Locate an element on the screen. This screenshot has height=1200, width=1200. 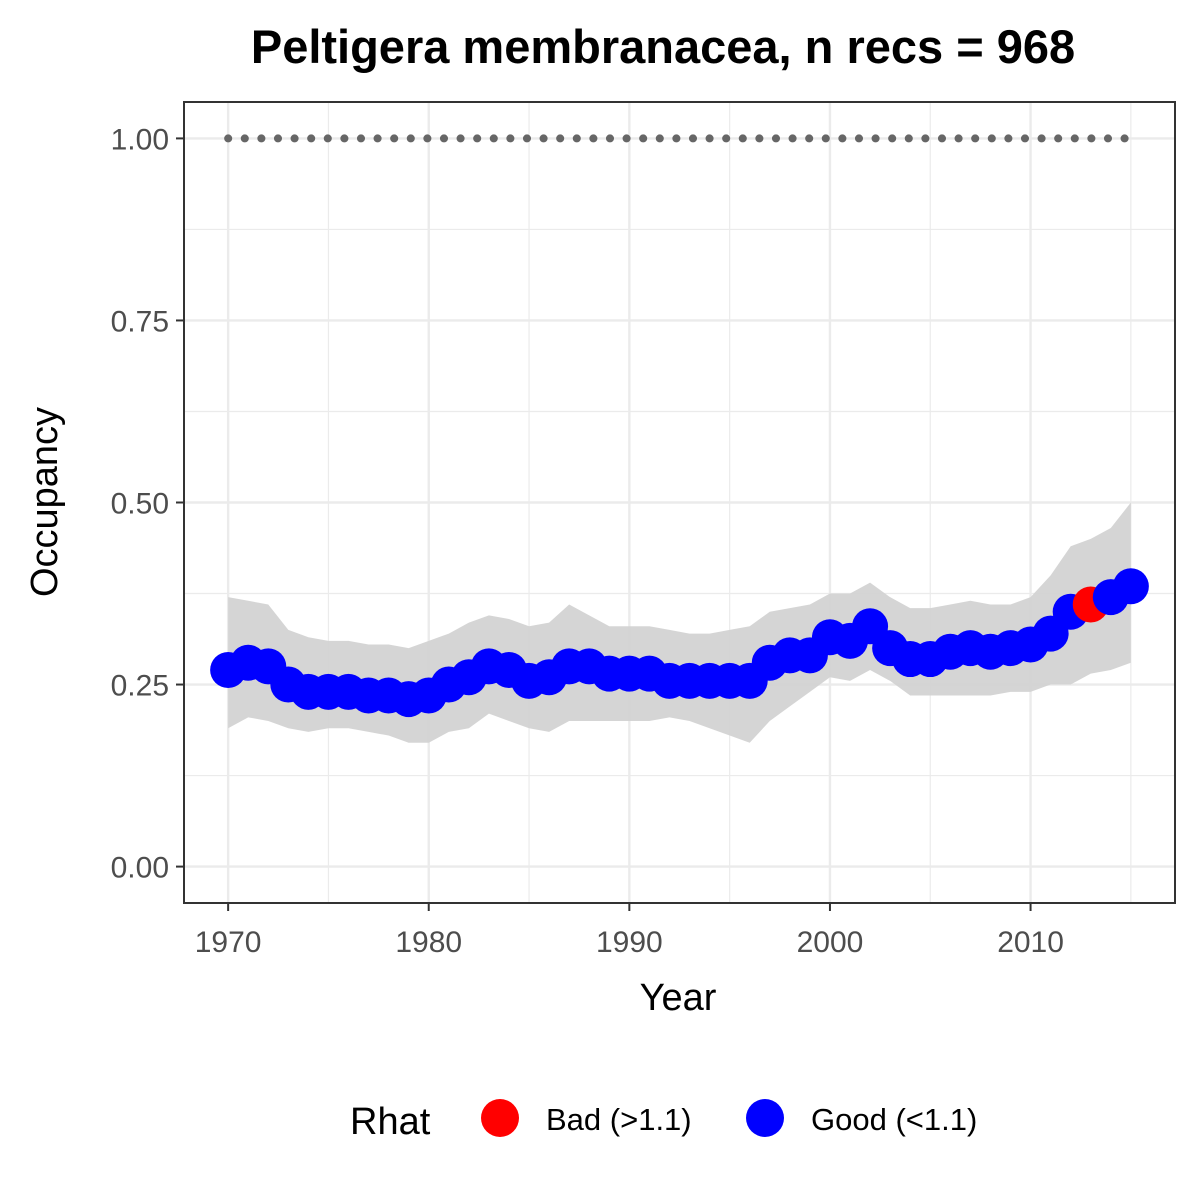
y-axis: 0.00 0.25 0.50 0.75 1.00 is located at coordinates (147, 504).